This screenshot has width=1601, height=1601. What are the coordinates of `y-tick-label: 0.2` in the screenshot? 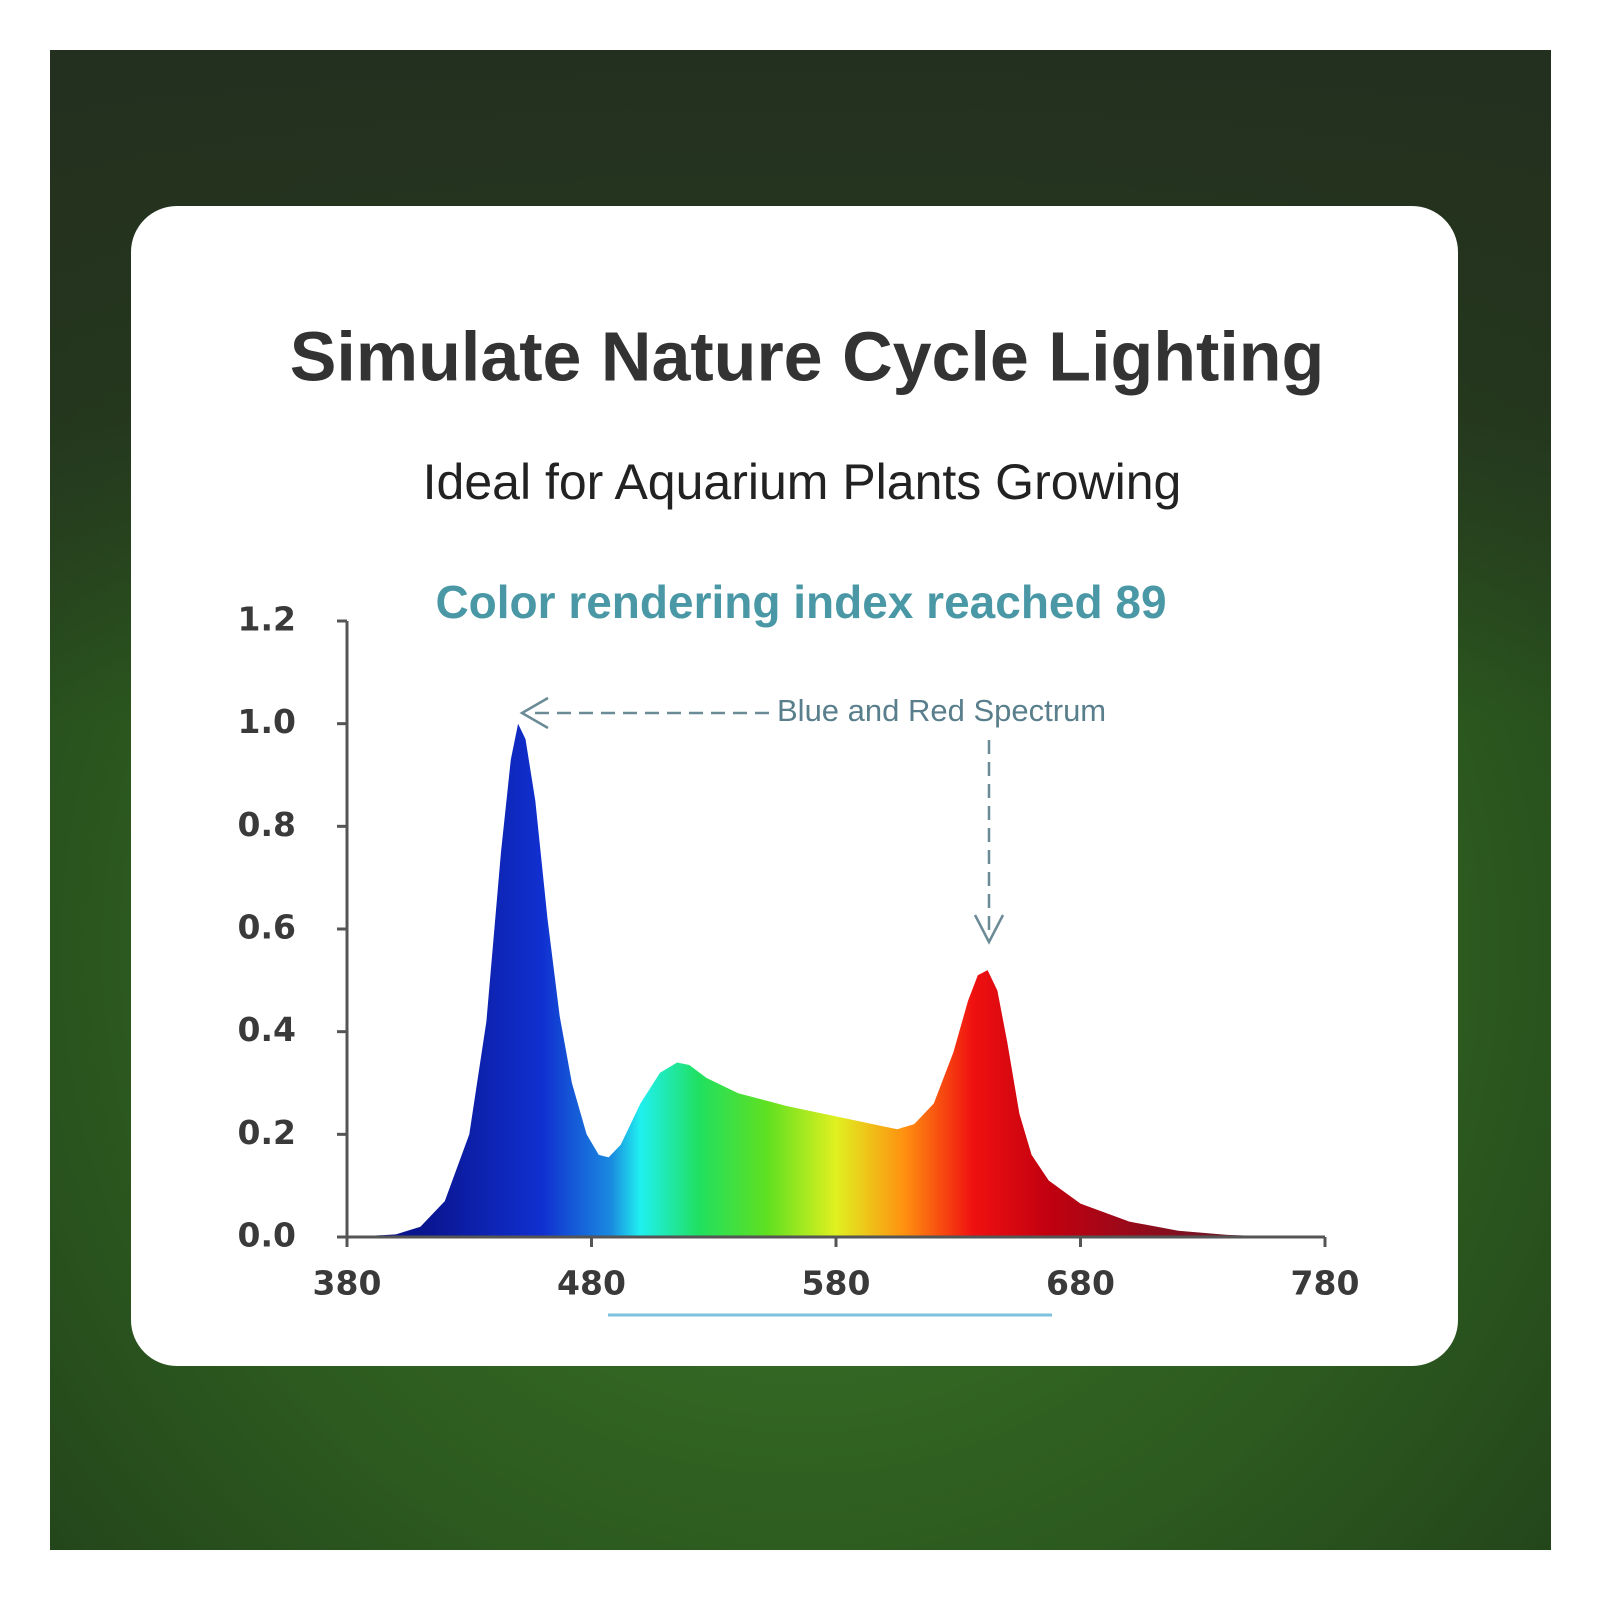 It's located at (267, 1132).